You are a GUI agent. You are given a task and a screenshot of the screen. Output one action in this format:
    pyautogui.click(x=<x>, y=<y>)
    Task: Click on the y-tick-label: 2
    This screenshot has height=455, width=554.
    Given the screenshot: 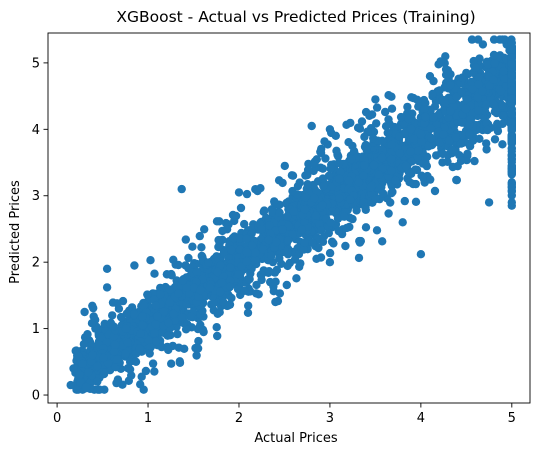 What is the action you would take?
    pyautogui.click(x=36, y=263)
    